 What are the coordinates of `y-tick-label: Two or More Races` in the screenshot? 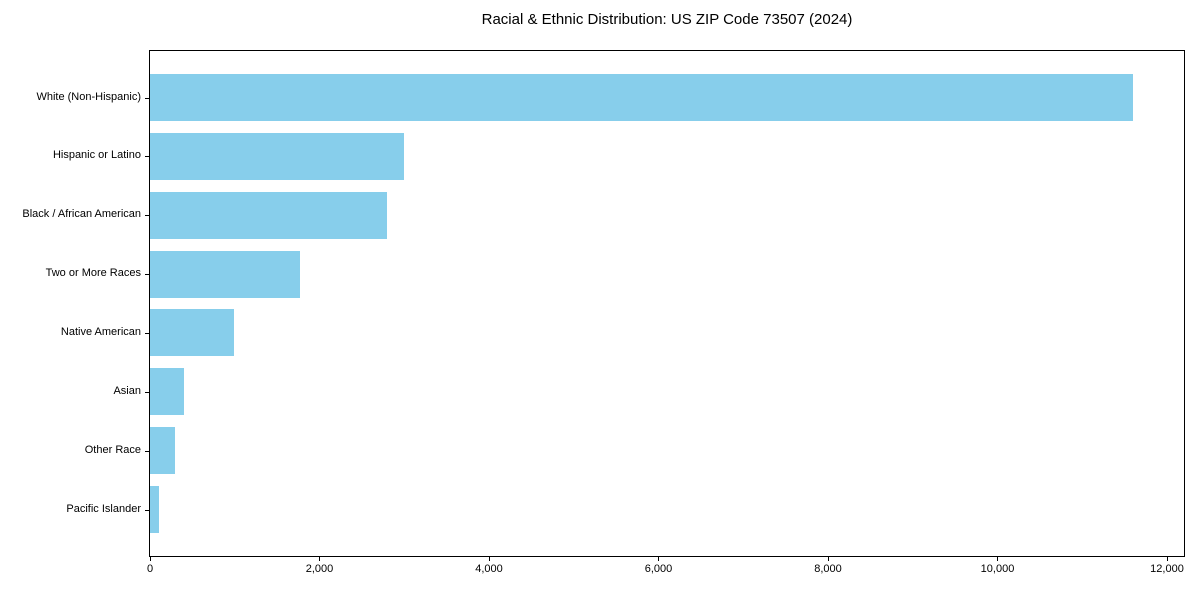 It's located at (93, 273).